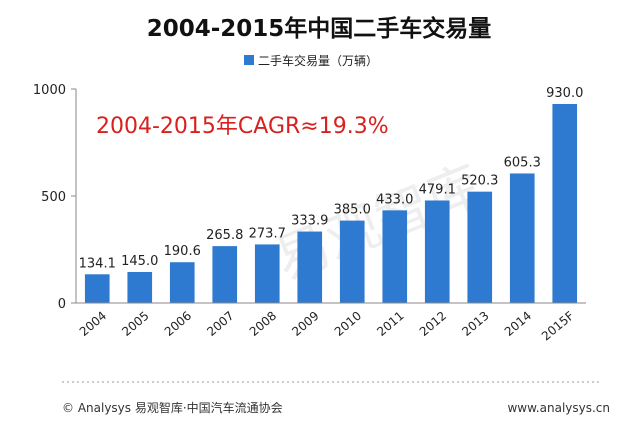 This screenshot has height=432, width=638. Describe the element at coordinates (352, 210) in the screenshot. I see `data-label-2010: 385.0` at that location.